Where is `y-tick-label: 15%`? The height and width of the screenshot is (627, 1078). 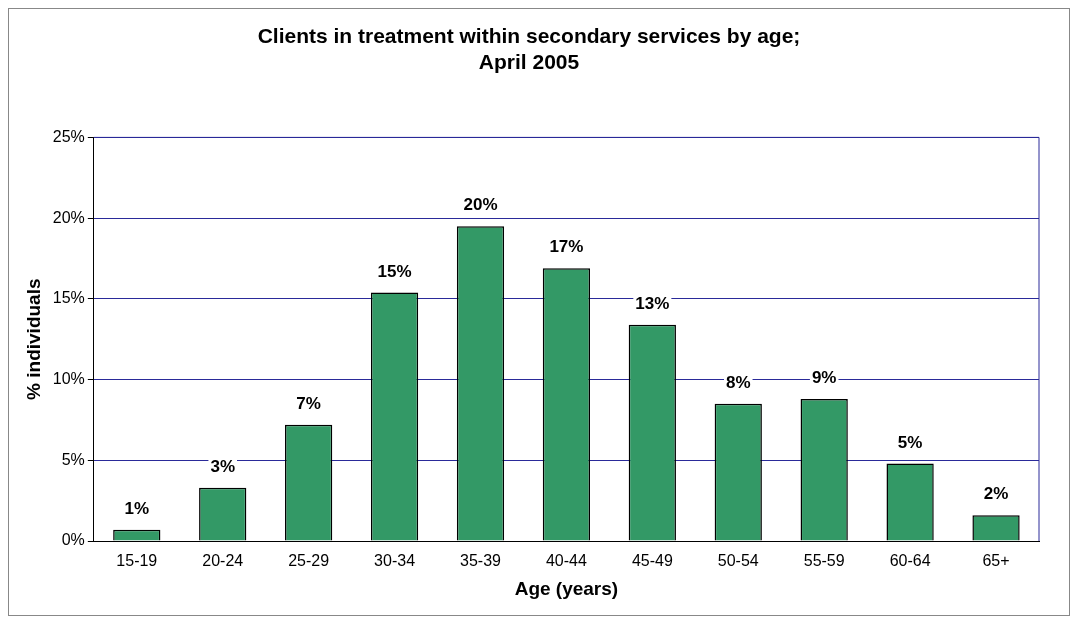 y-tick-label: 15% is located at coordinates (68, 298).